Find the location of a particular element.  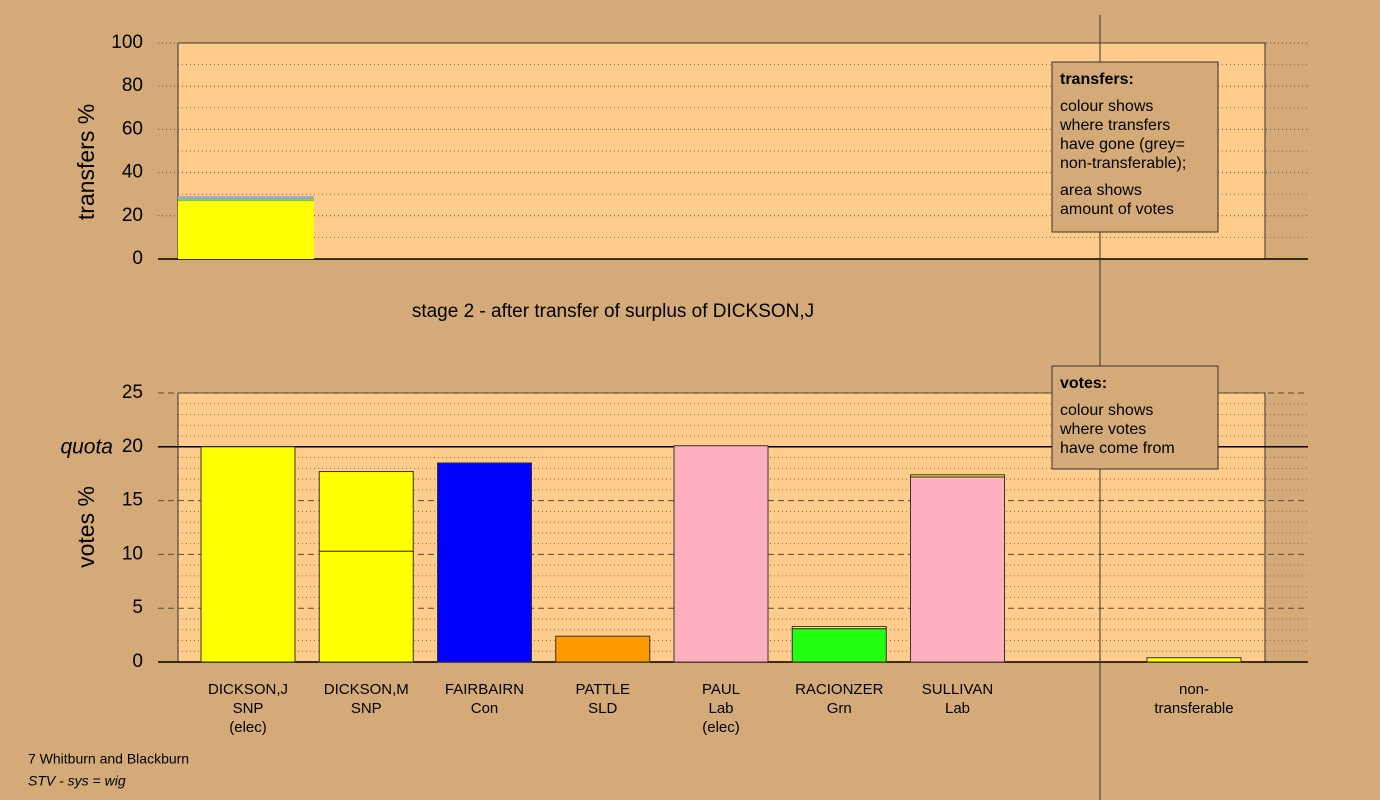

legend-text: where votes is located at coordinates (1102, 429).